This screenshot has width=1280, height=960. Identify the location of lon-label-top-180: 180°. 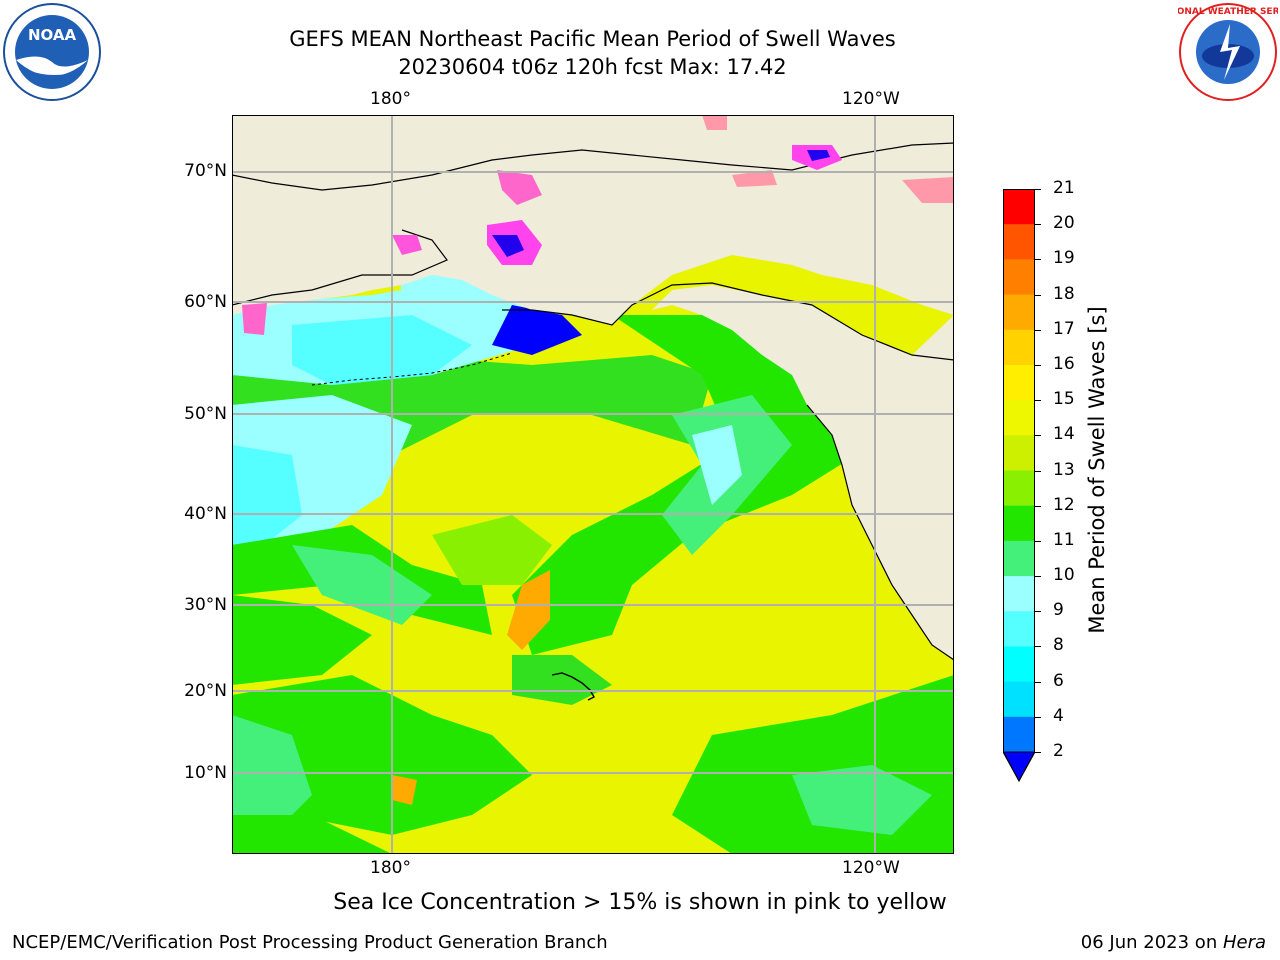
(390, 99).